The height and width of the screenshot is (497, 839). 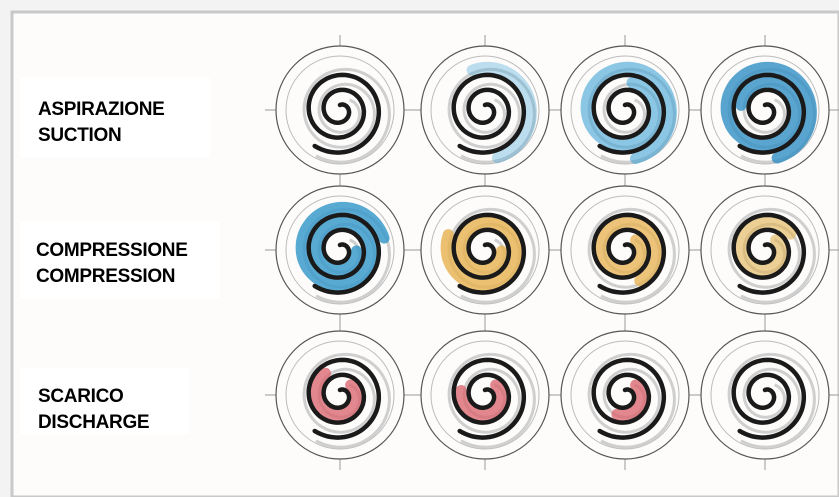 I want to click on row-label-it: ASPIRAZIONE, so click(x=101, y=109).